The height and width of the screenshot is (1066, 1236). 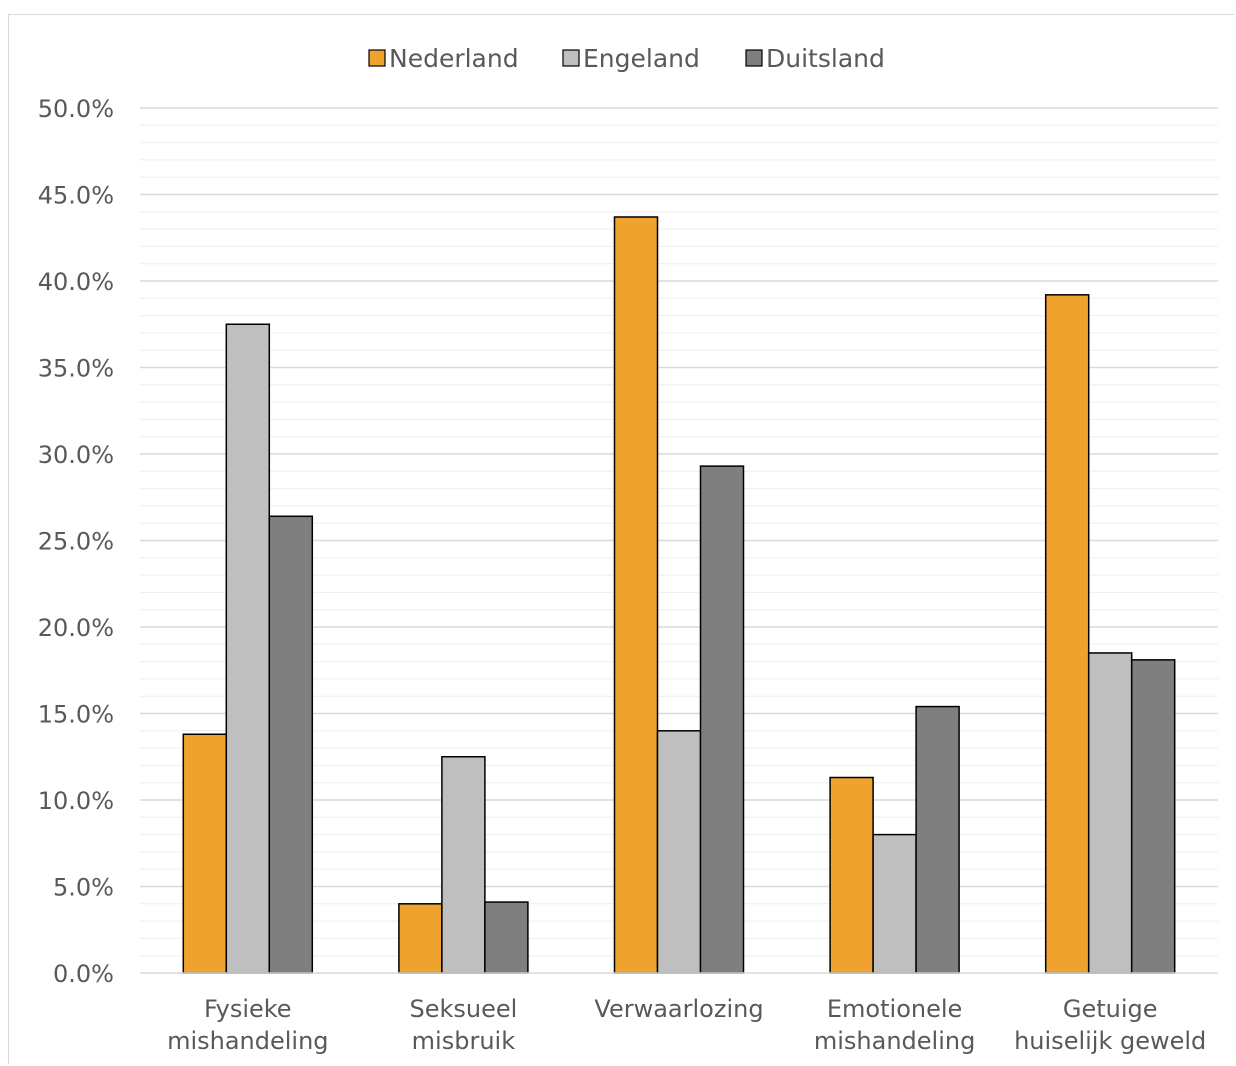 What do you see at coordinates (377, 58) in the screenshot?
I see `legend-swatch-nederland` at bounding box center [377, 58].